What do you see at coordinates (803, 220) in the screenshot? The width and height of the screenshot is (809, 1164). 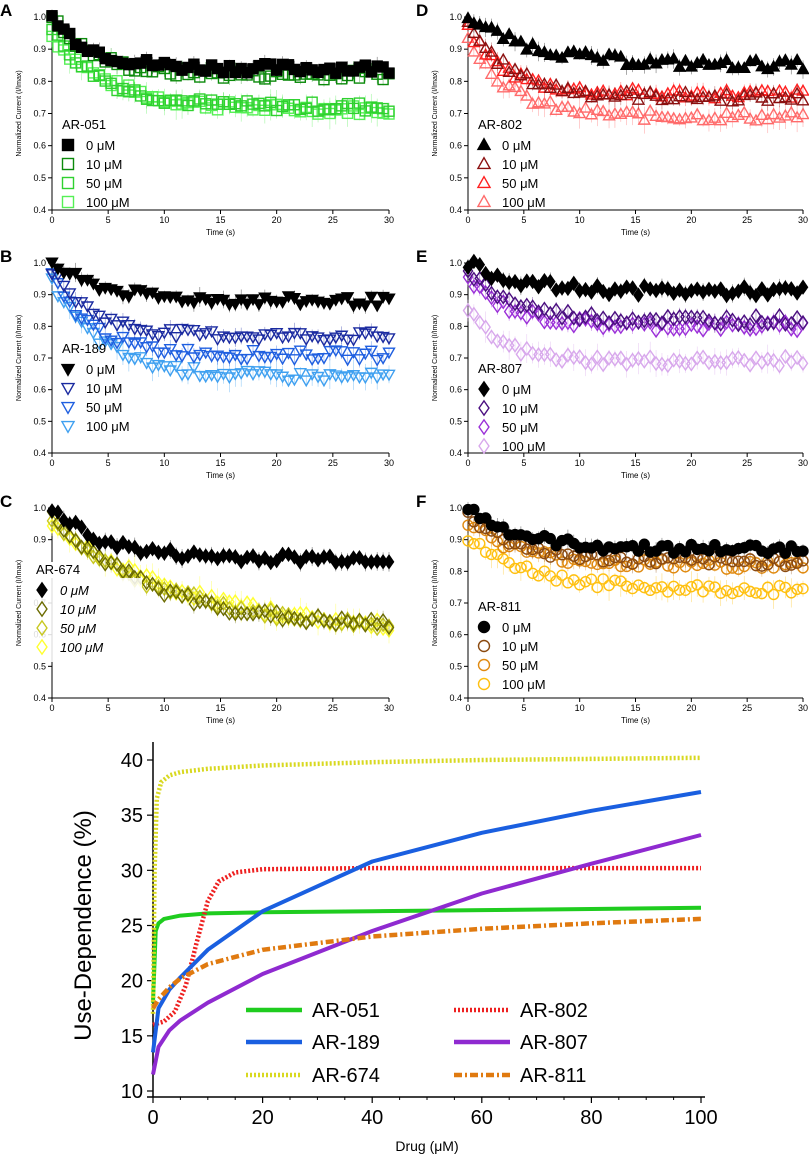 I see `x-tick-label: 30` at bounding box center [803, 220].